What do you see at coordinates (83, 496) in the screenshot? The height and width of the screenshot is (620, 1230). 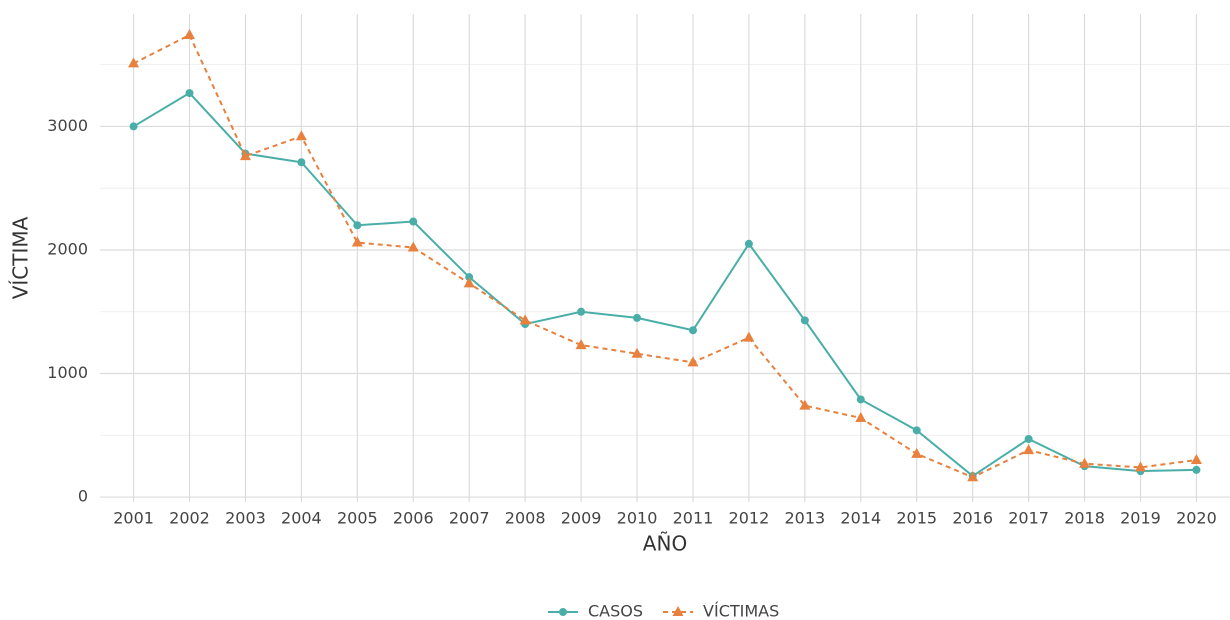 I see `y-tick-label: 0` at bounding box center [83, 496].